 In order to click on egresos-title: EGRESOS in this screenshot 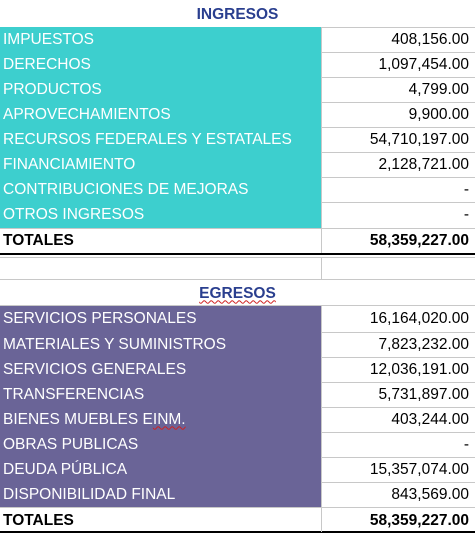, I will do `click(237, 293)`.